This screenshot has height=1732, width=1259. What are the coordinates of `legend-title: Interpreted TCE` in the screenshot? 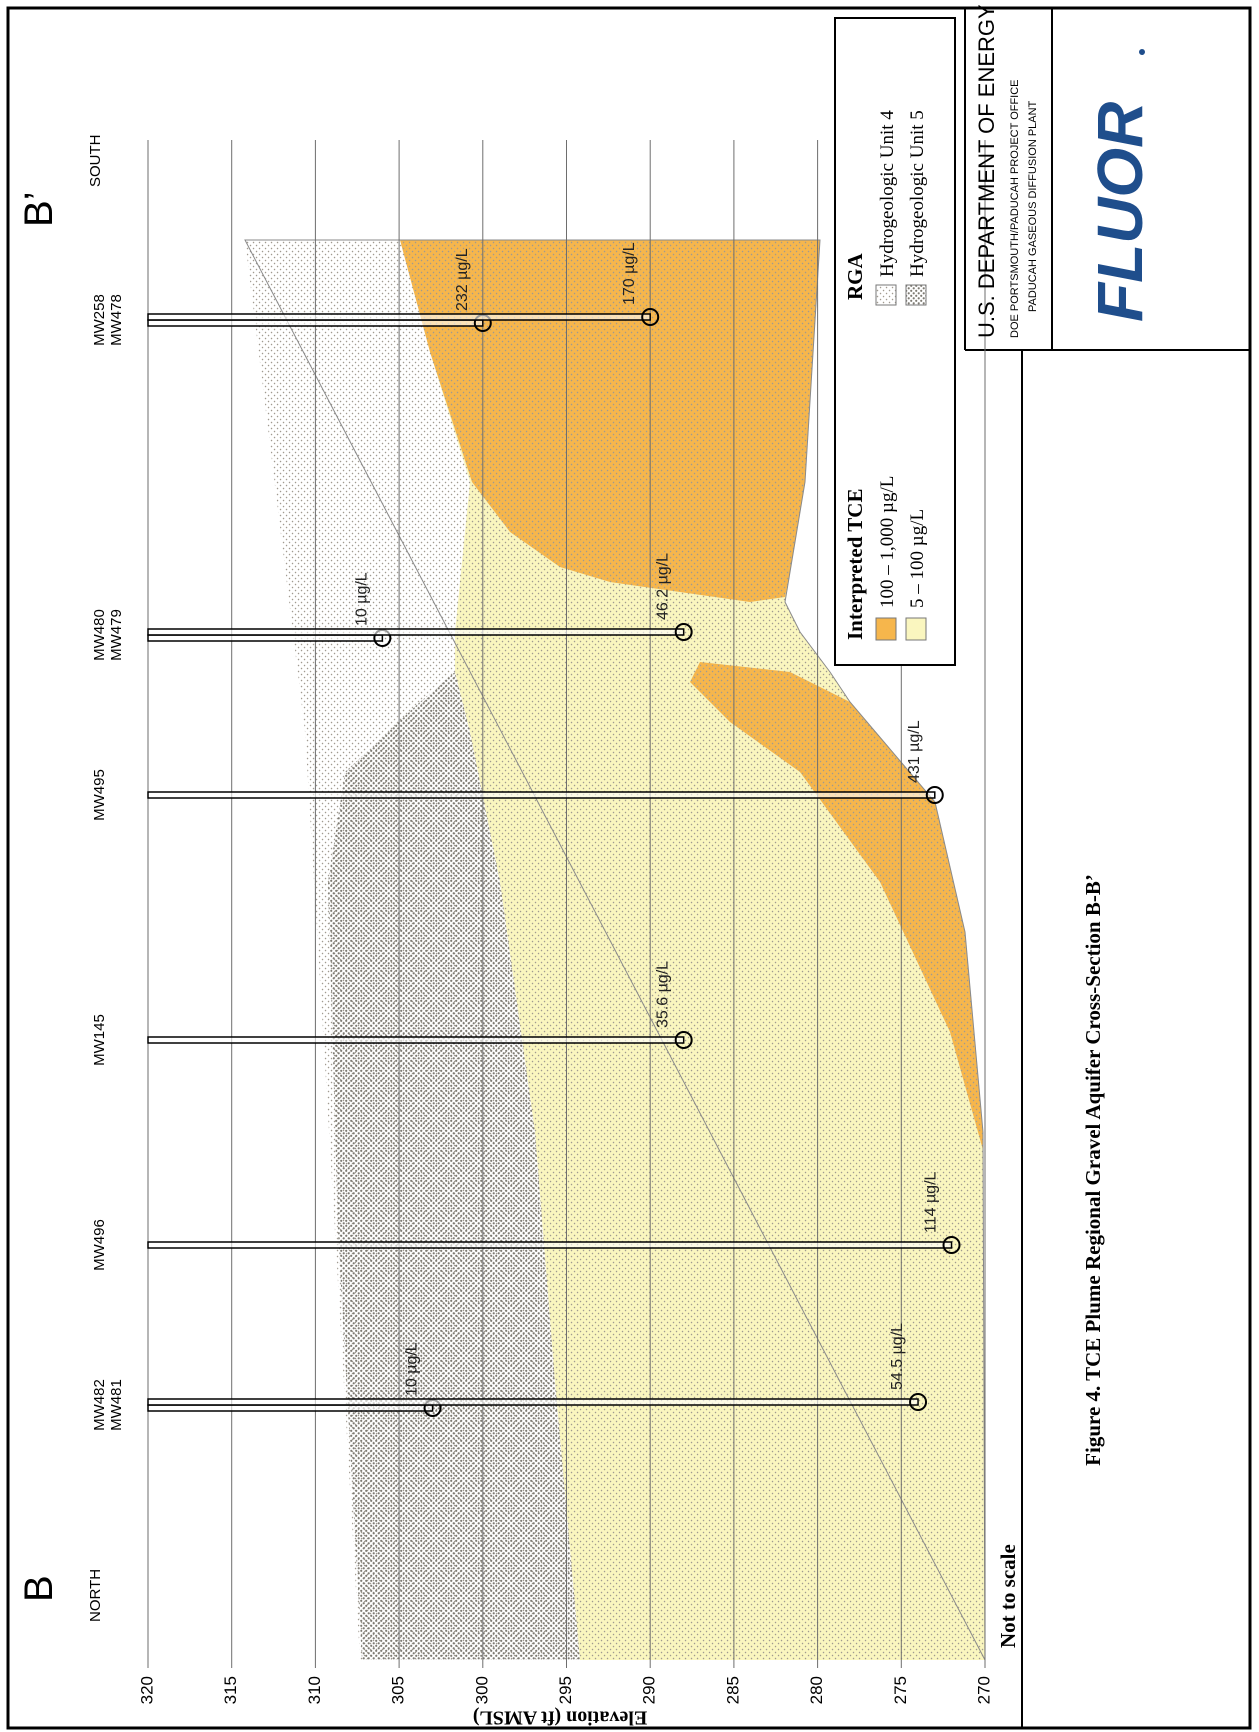 It's located at (855, 564).